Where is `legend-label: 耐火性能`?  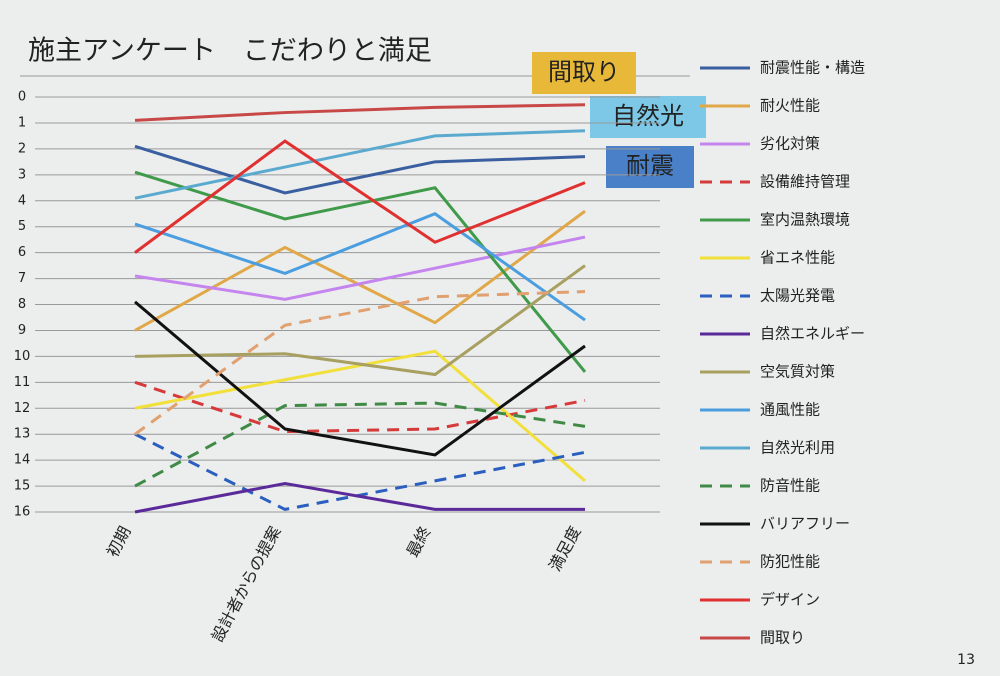
legend-label: 耐火性能 is located at coordinates (790, 106).